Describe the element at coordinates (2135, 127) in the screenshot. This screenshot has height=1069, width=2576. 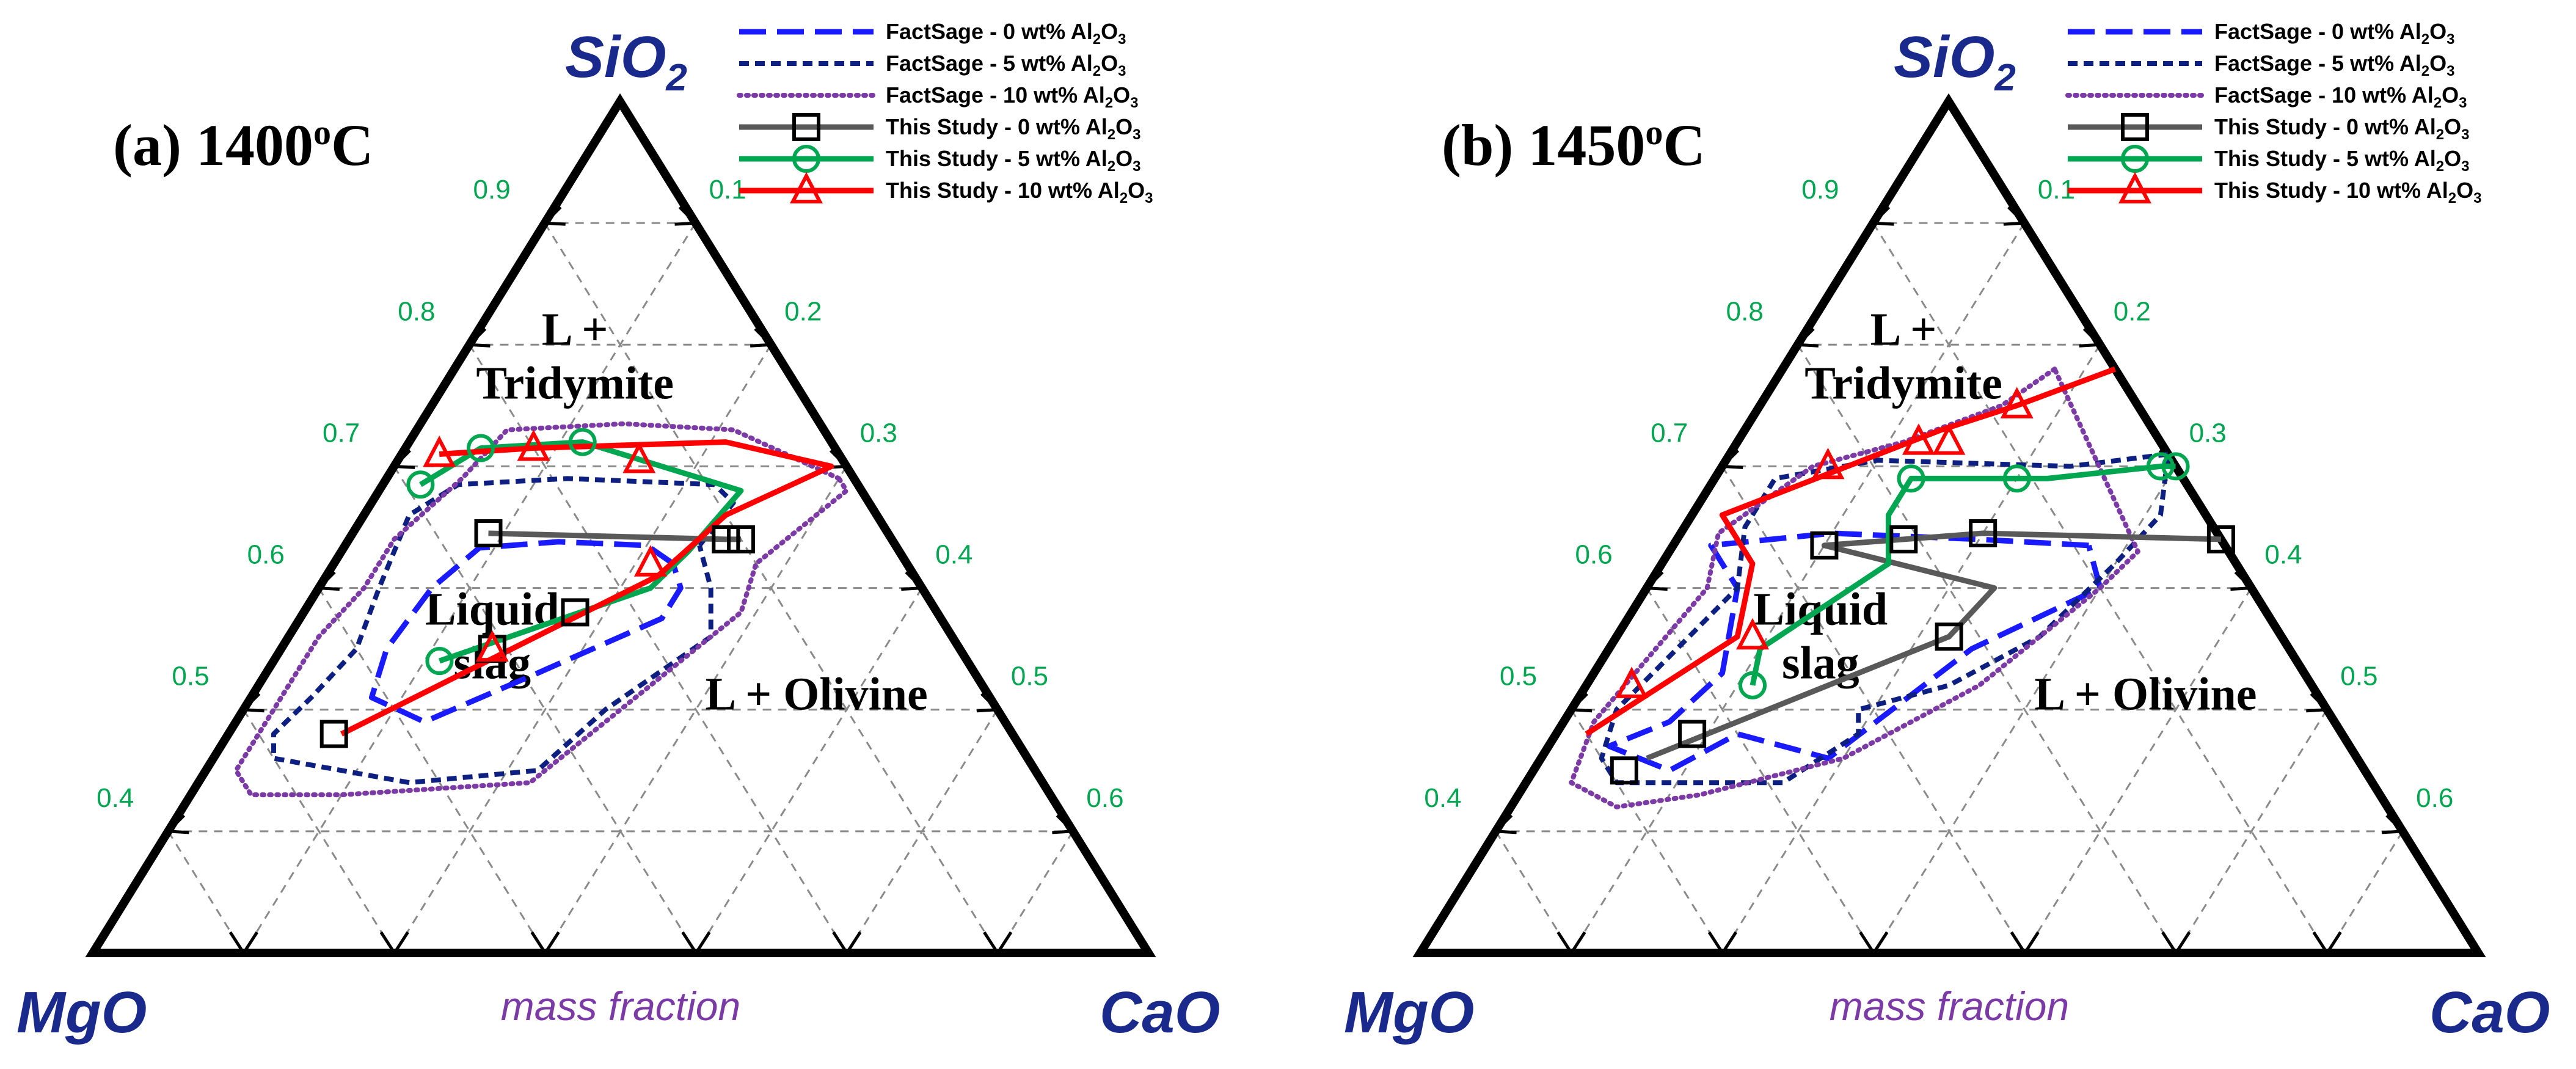
I see `legend-marker-square` at that location.